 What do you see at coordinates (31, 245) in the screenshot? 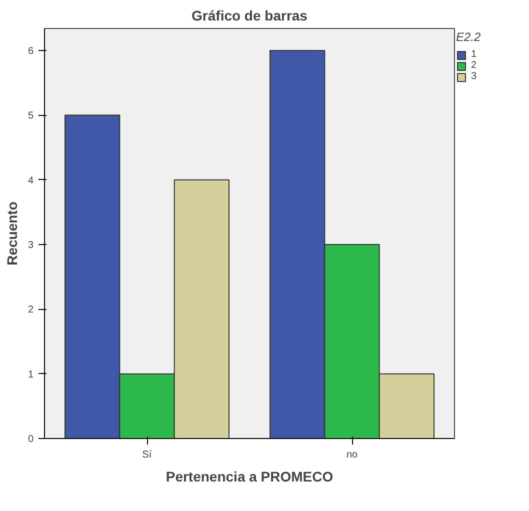
I see `y-tick-label: 3` at bounding box center [31, 245].